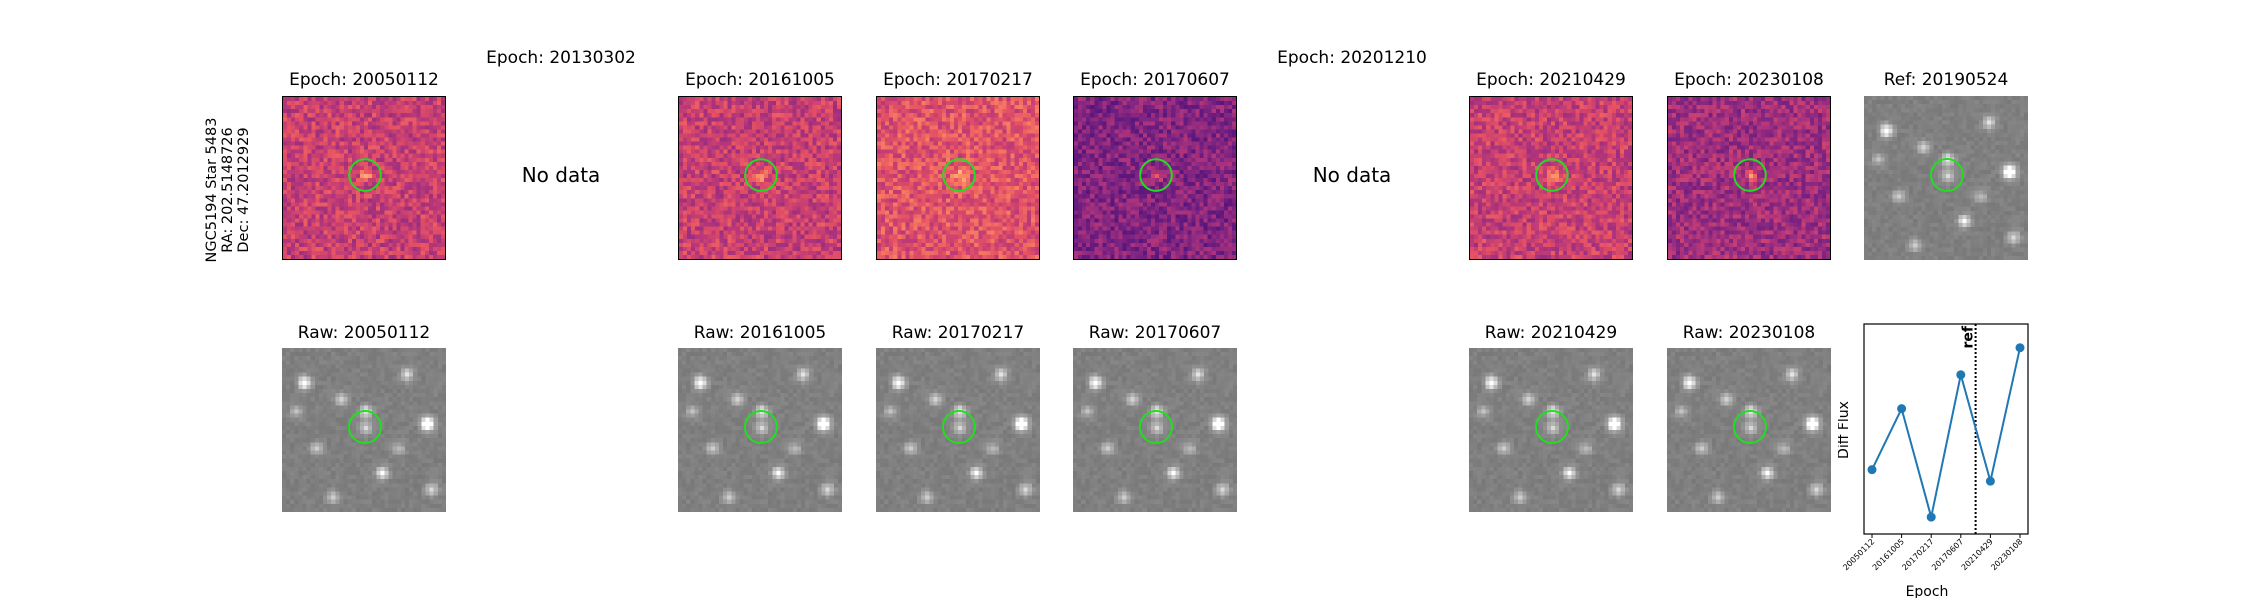  What do you see at coordinates (1352, 175) in the screenshot?
I see `no-data-20201210: No data` at bounding box center [1352, 175].